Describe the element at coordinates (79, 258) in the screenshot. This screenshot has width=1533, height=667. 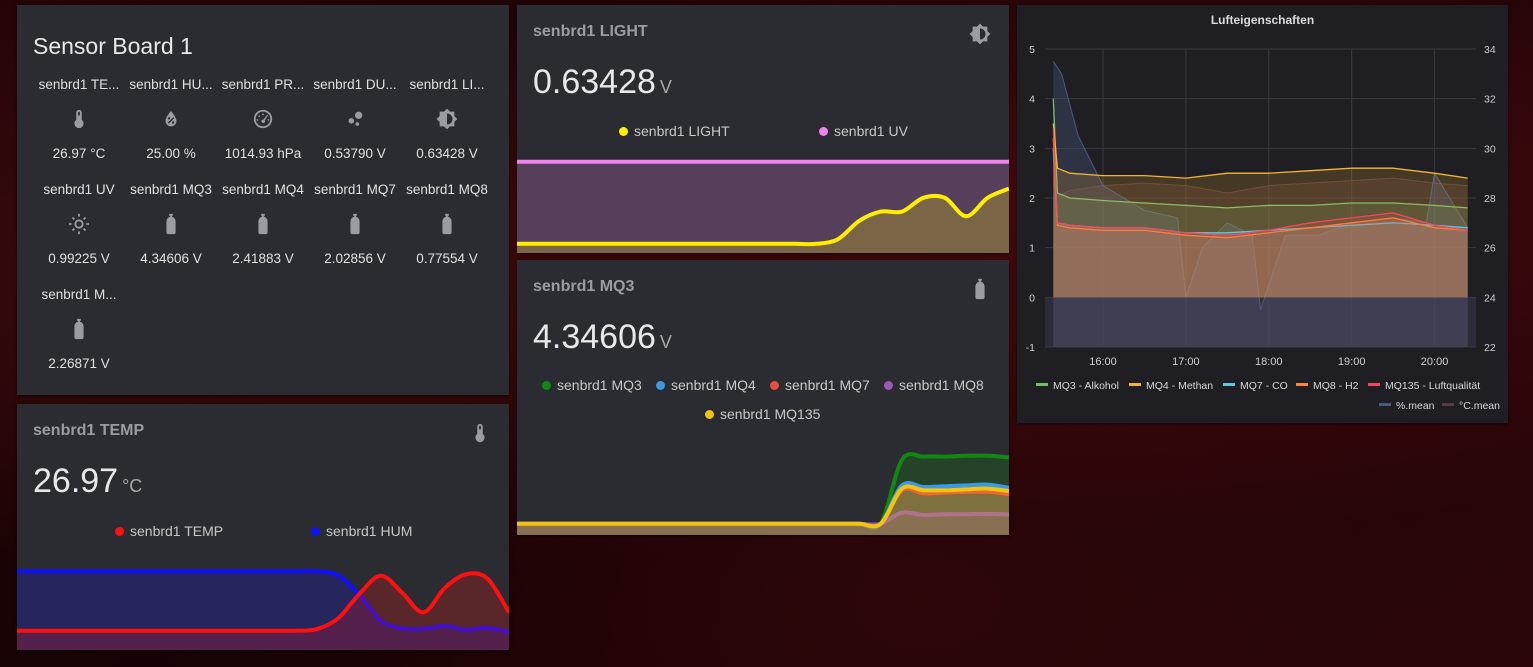
I see `entity-value: 0.99225 V` at that location.